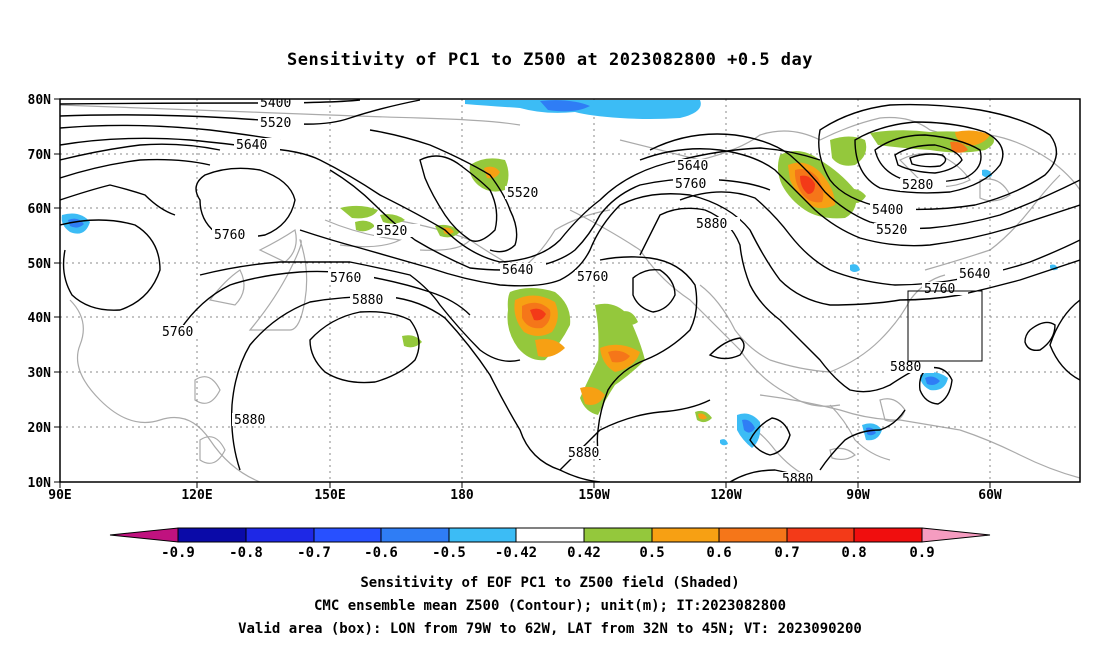  What do you see at coordinates (40, 209) in the screenshot?
I see `lat-label-60n: 60N` at bounding box center [40, 209].